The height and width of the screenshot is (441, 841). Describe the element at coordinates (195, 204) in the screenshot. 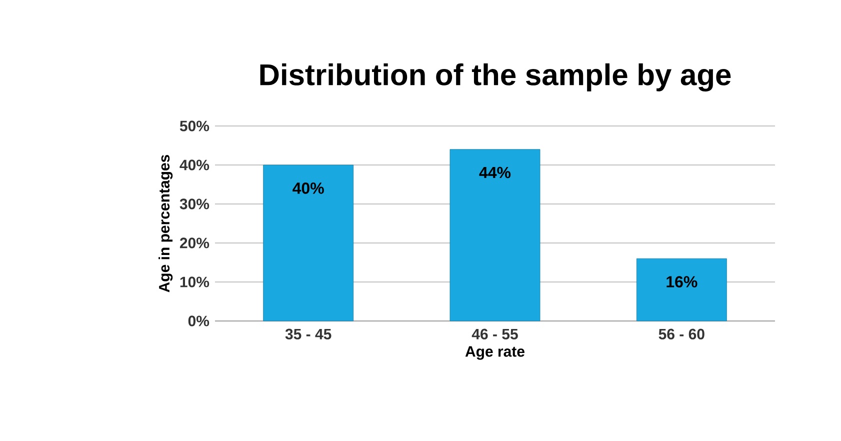

I see `y-tick-label: 30%` at that location.